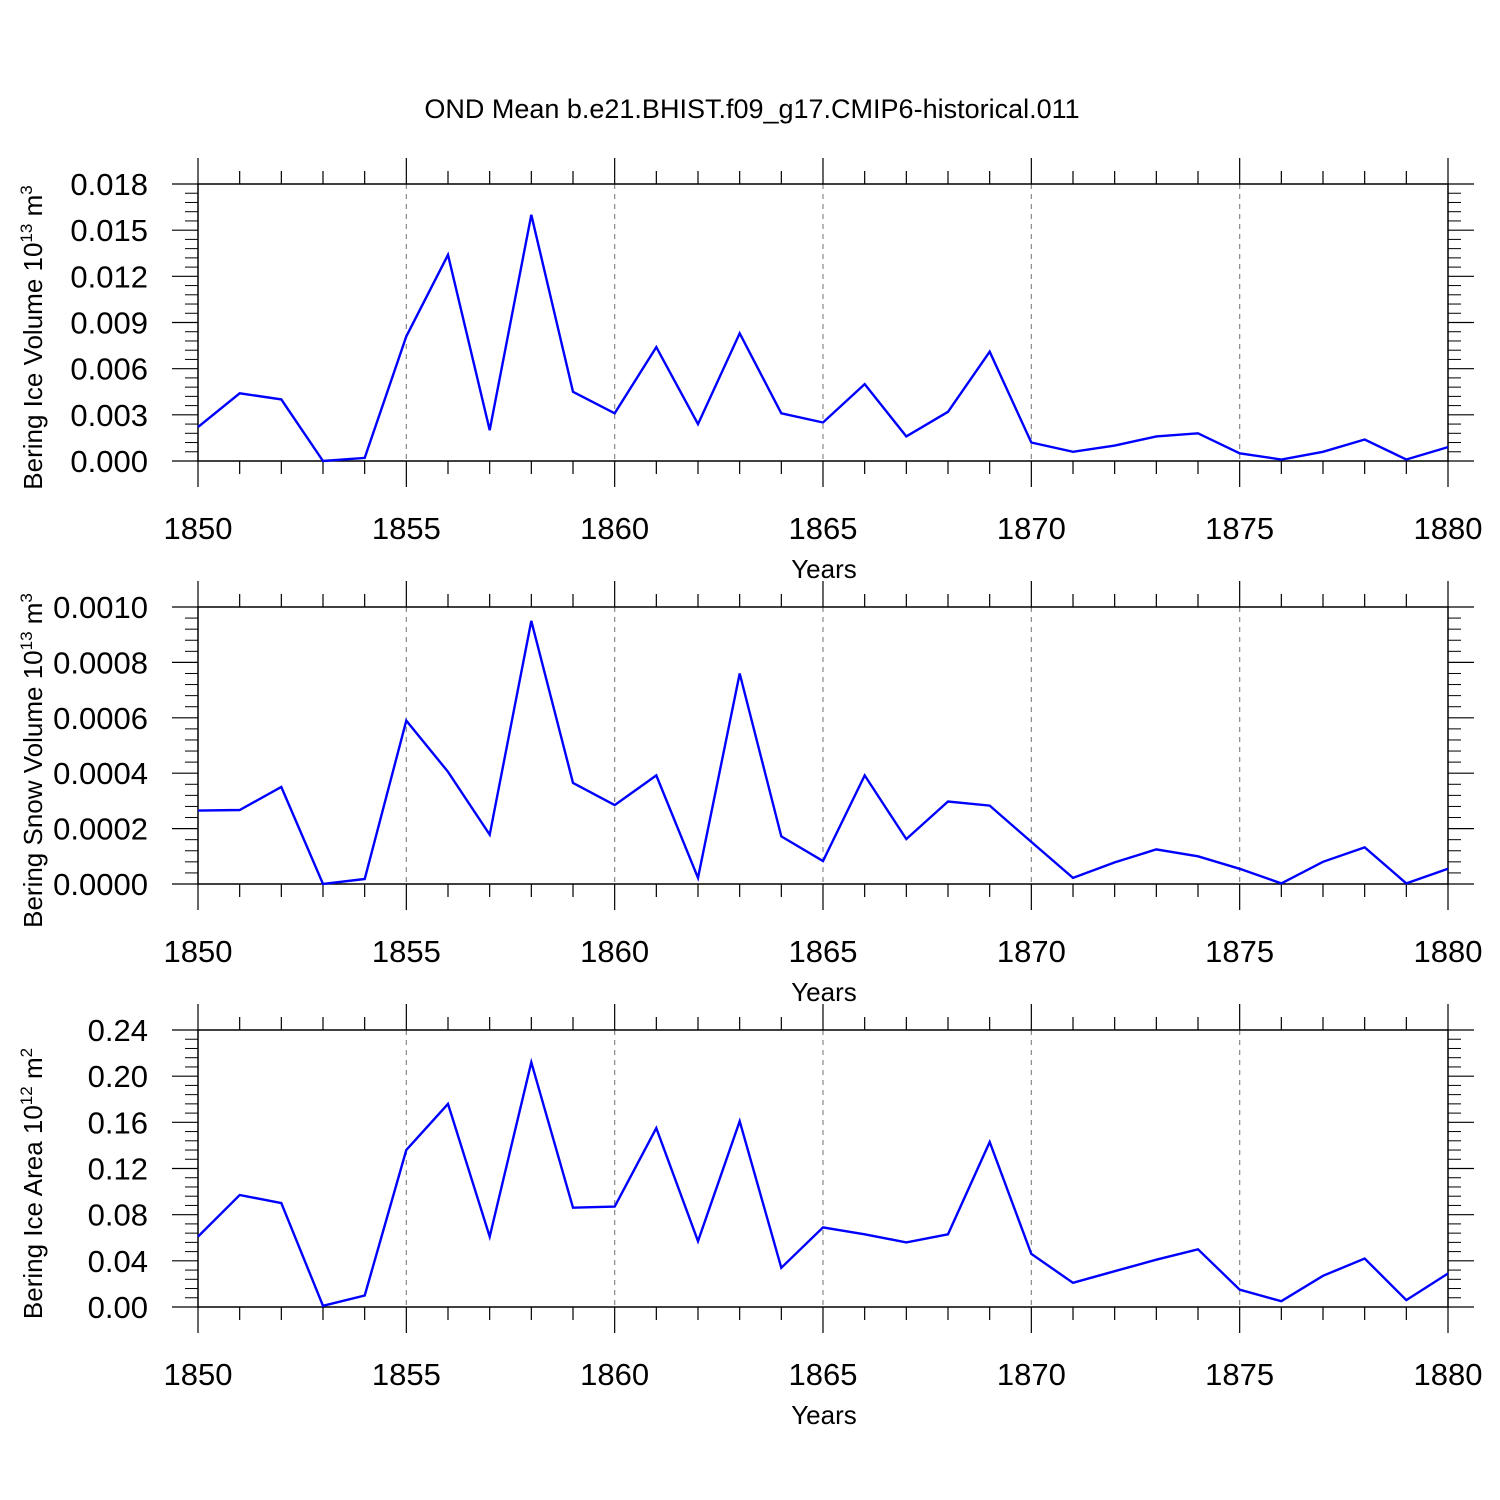  What do you see at coordinates (100, 829) in the screenshot?
I see `y-tick-label: 0.0002` at bounding box center [100, 829].